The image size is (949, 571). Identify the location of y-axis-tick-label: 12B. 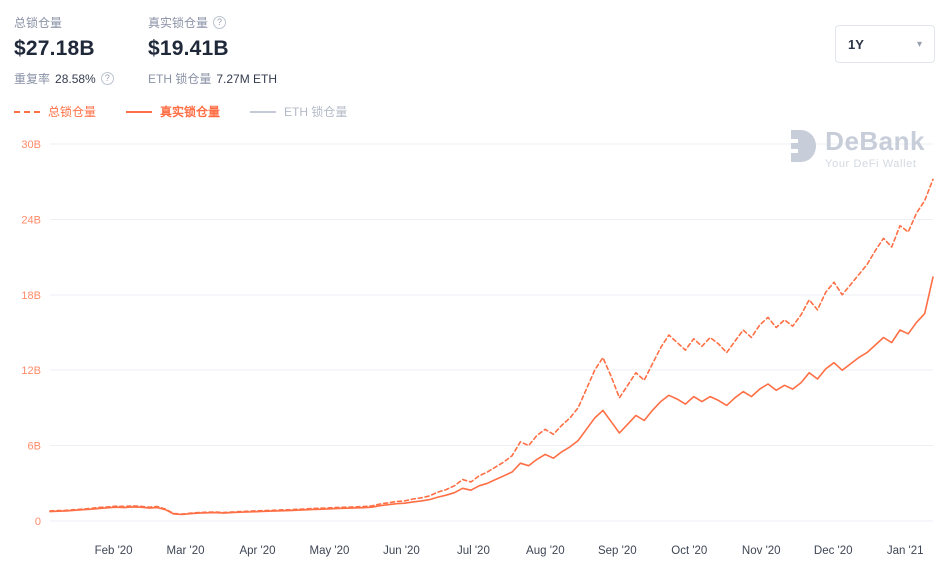
(31, 371).